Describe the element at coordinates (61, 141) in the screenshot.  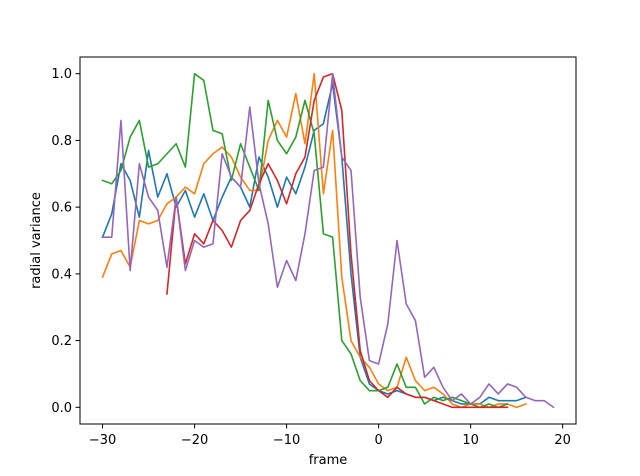
I see `y-tick-label: 0.8` at that location.